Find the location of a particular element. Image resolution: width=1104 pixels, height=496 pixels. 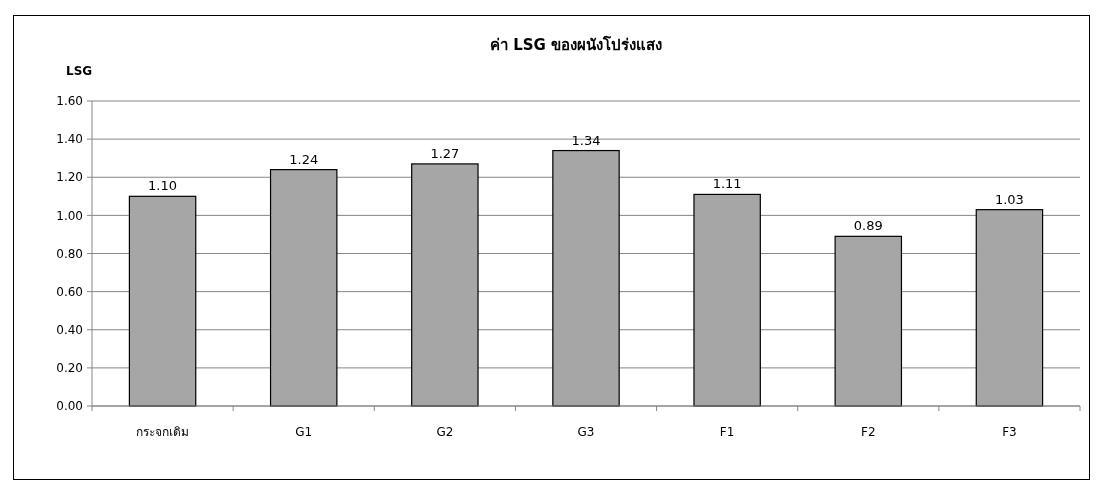

y-tick-label: 1.60 is located at coordinates (69, 101).